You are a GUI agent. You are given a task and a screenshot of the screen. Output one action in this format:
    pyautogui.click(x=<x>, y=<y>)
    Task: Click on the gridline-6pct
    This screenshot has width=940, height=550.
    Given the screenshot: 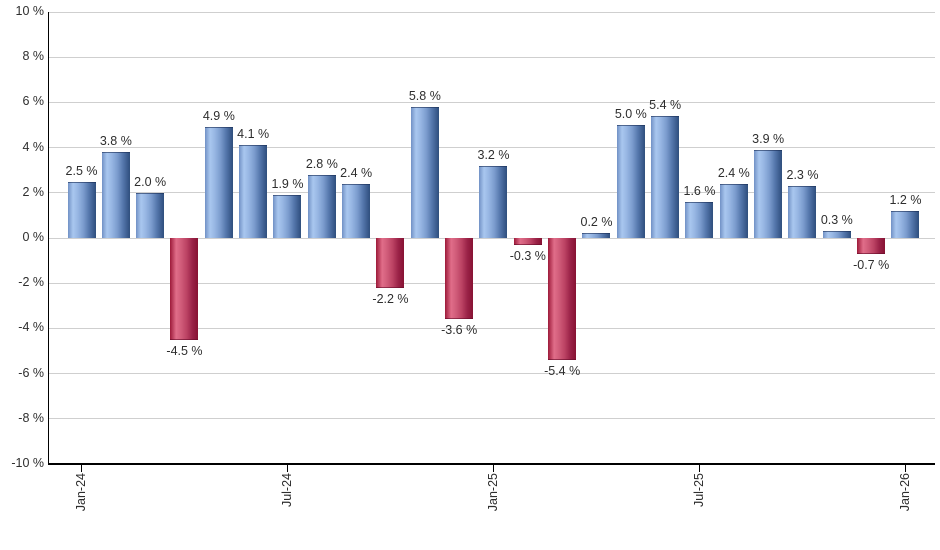 What is the action you would take?
    pyautogui.click(x=492, y=102)
    